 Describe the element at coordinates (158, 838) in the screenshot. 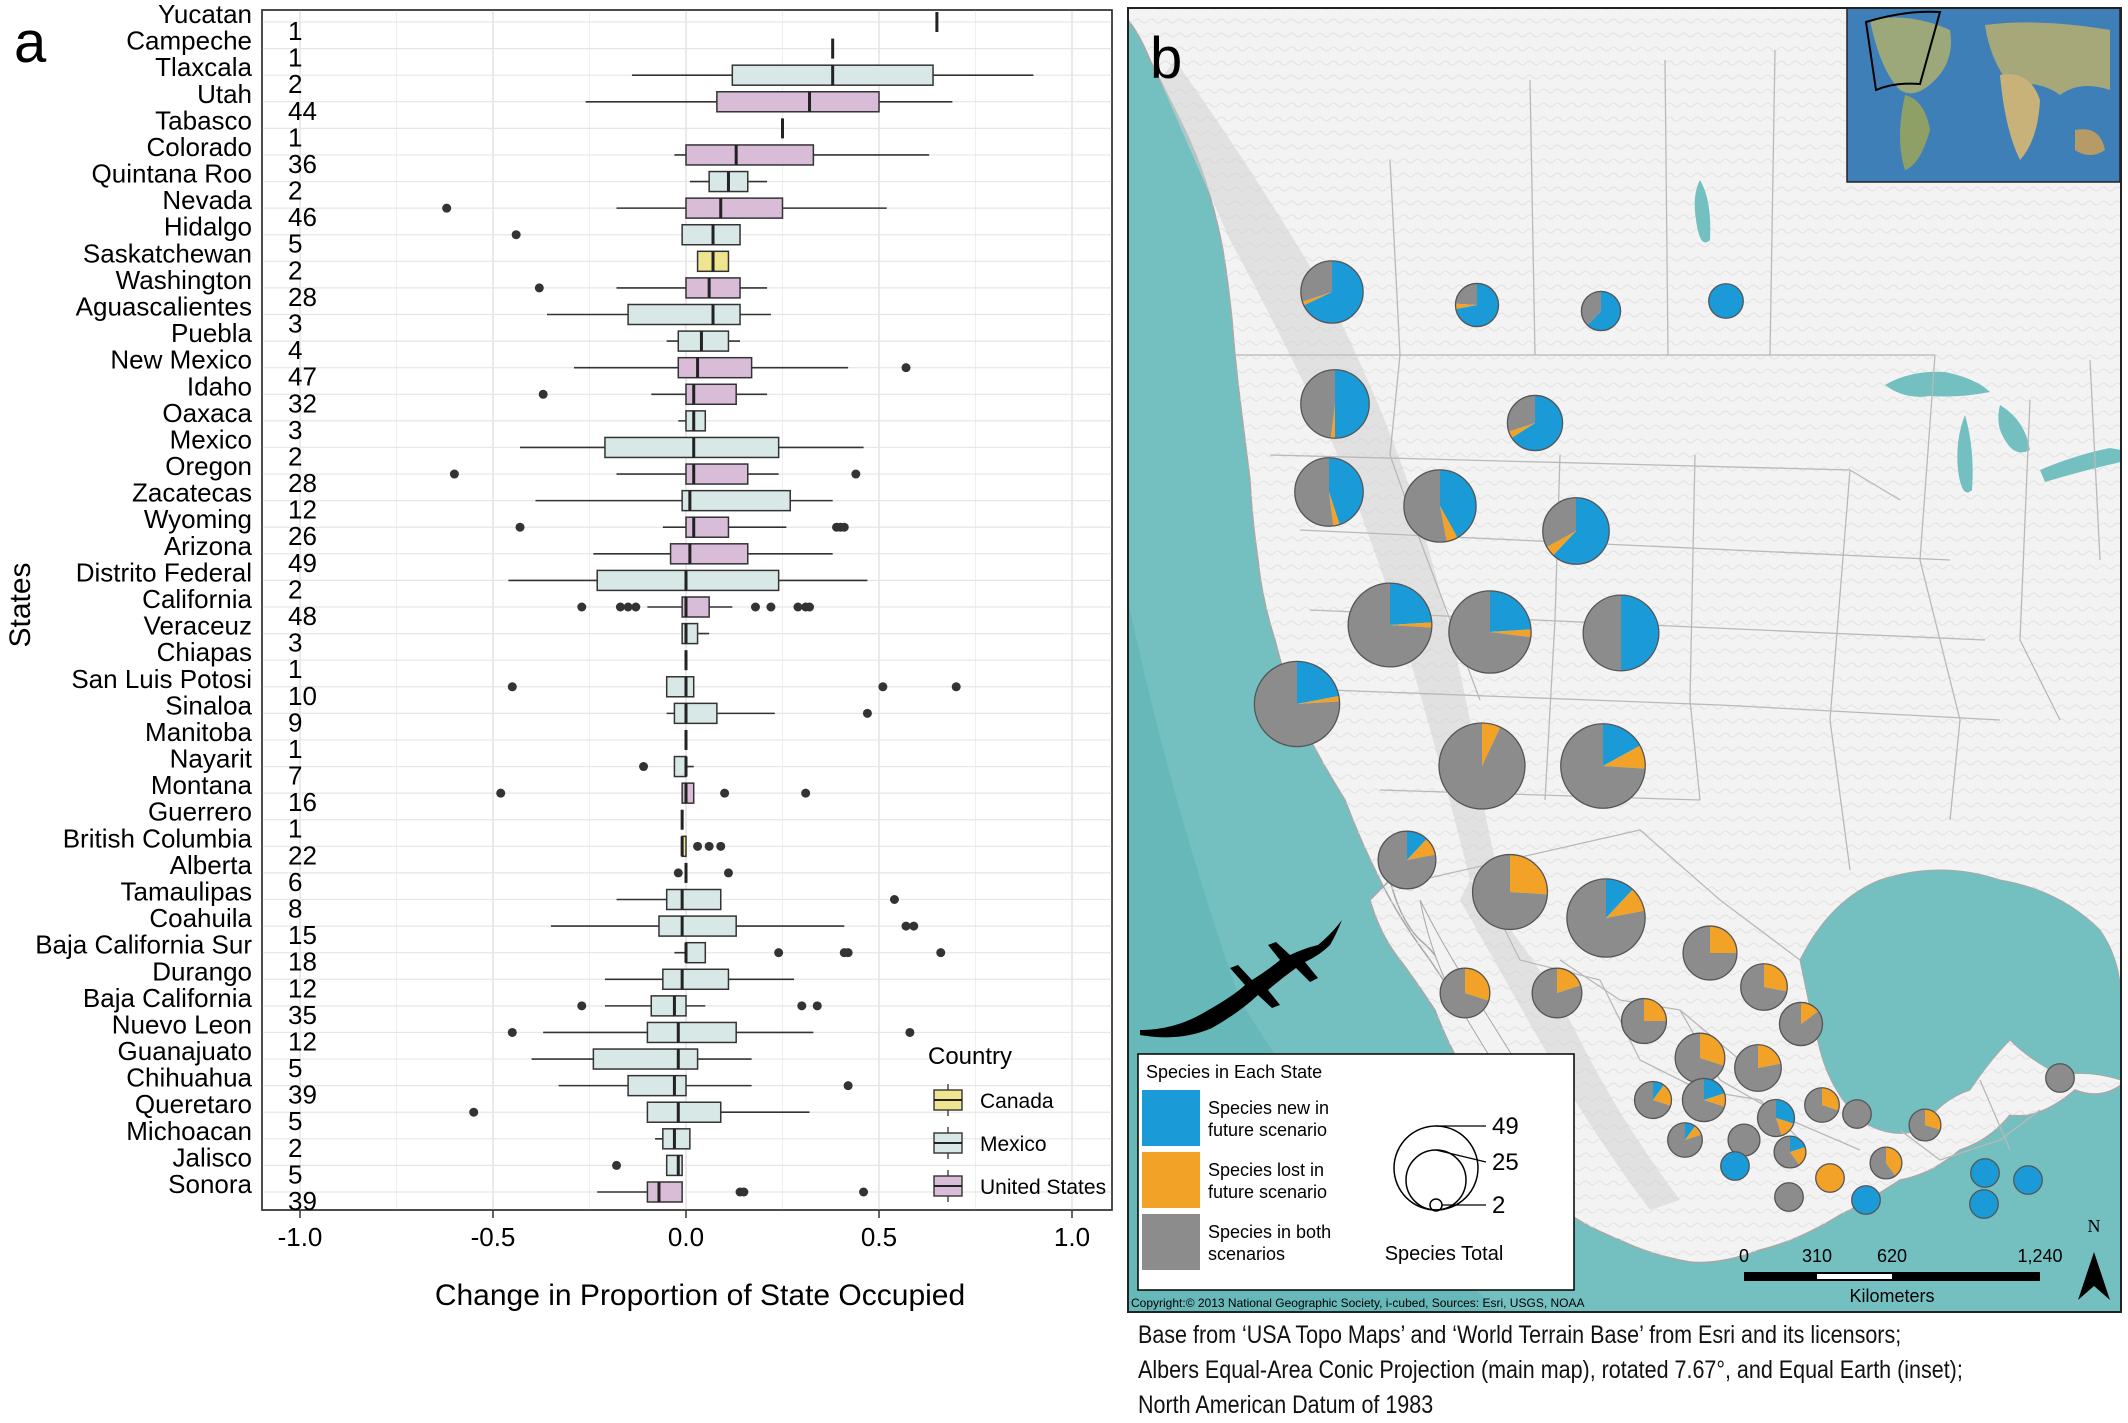

I see `state-label: British Columbia` at that location.